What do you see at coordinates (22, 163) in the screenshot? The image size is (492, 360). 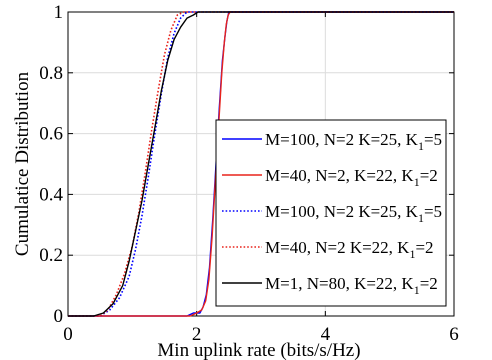 I see `y-axis-label: Cumulatice Distribution` at bounding box center [22, 163].